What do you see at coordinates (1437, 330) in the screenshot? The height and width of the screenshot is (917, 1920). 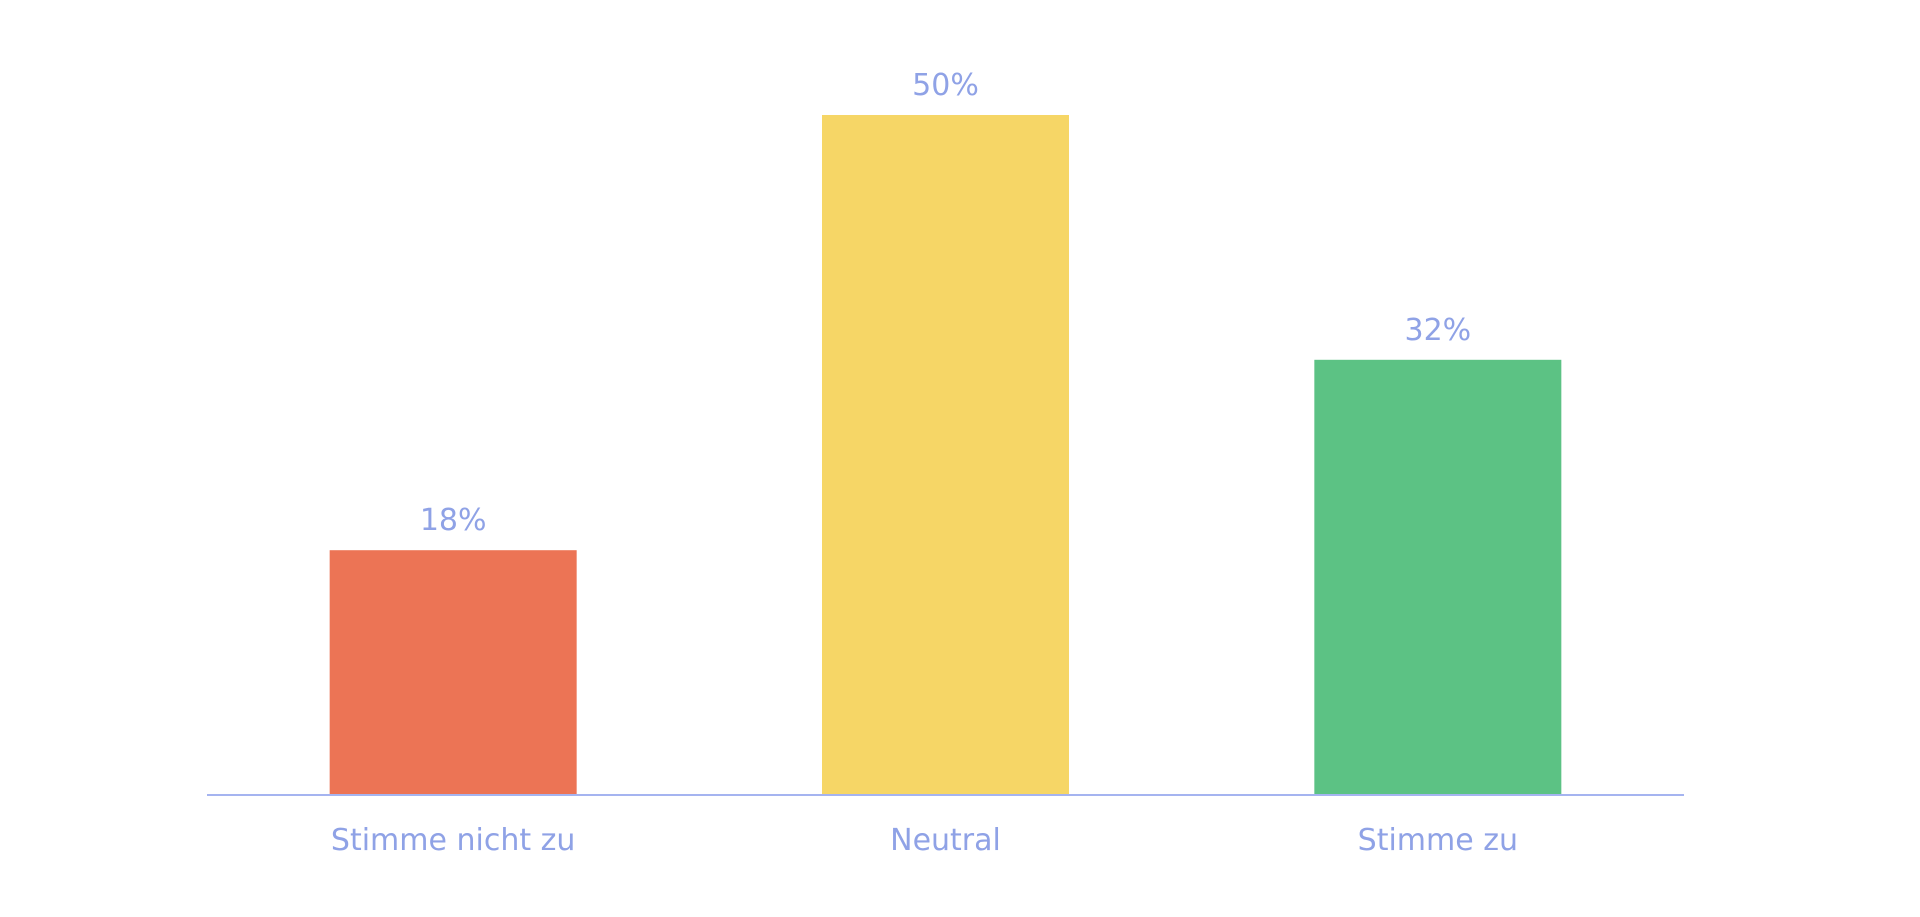 I see `value-label: 32%` at bounding box center [1437, 330].